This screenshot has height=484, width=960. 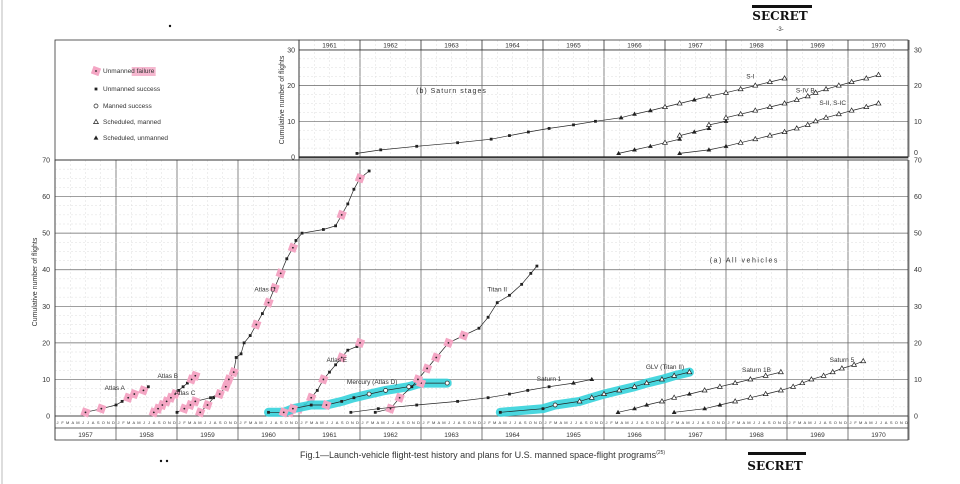 I want to click on legend-item: Unmanned success, so click(x=127, y=89).